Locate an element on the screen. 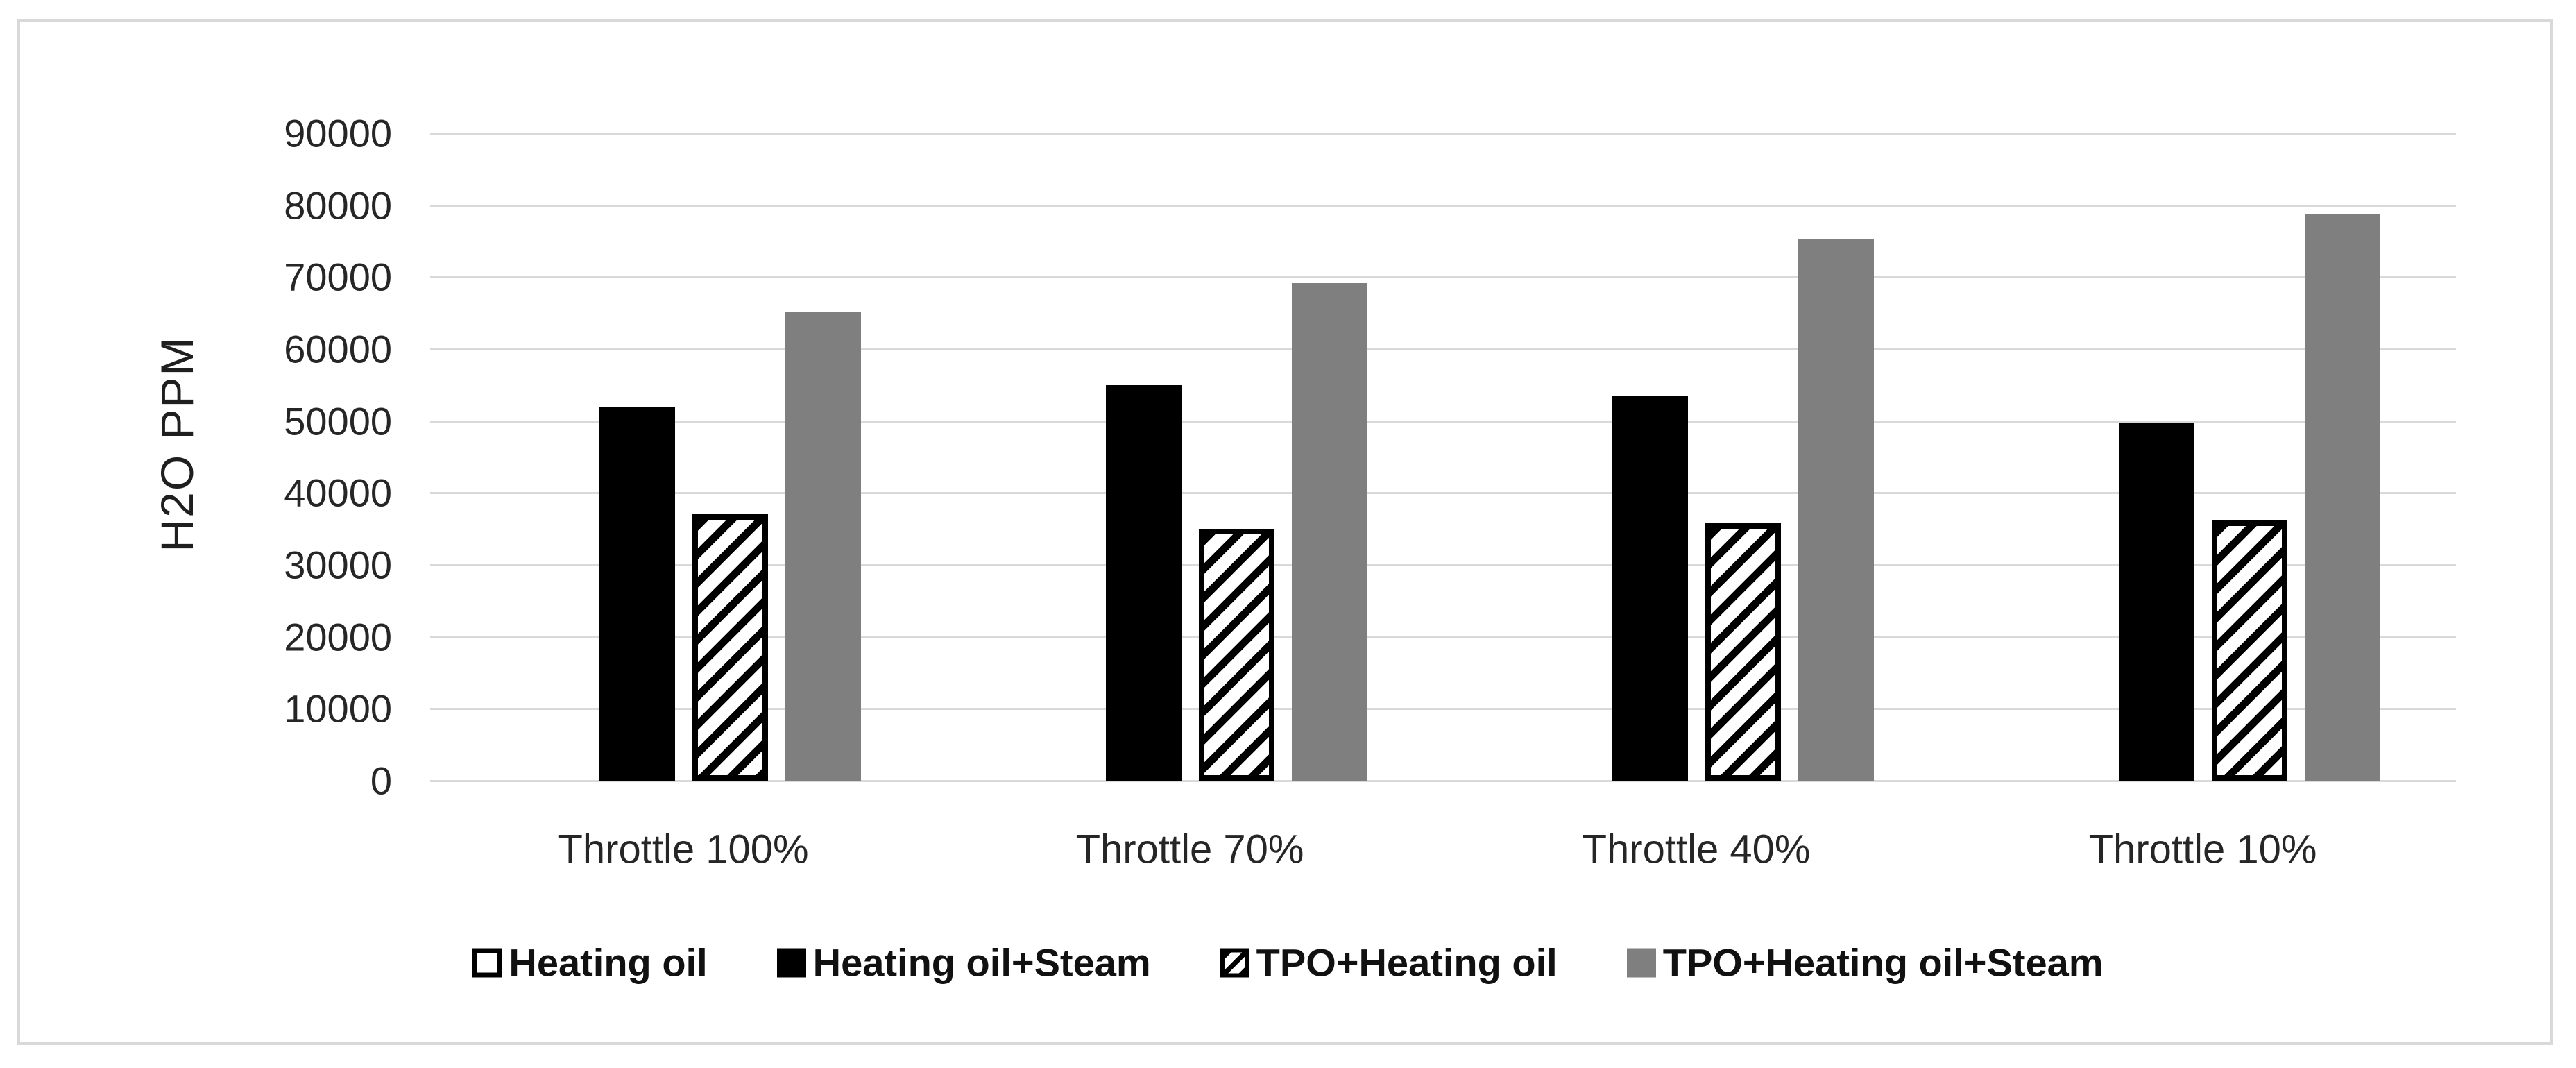 This screenshot has height=1068, width=2576. y-tick-label: 20000 is located at coordinates (338, 637).